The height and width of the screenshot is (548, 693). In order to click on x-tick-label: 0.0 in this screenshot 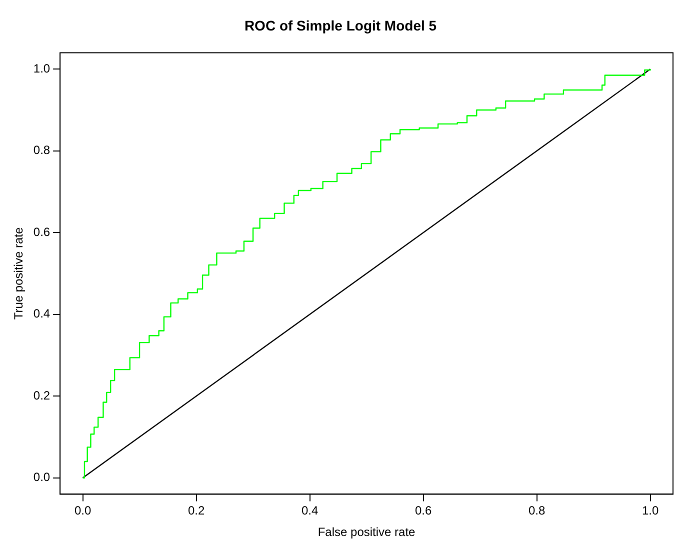, I will do `click(83, 511)`.